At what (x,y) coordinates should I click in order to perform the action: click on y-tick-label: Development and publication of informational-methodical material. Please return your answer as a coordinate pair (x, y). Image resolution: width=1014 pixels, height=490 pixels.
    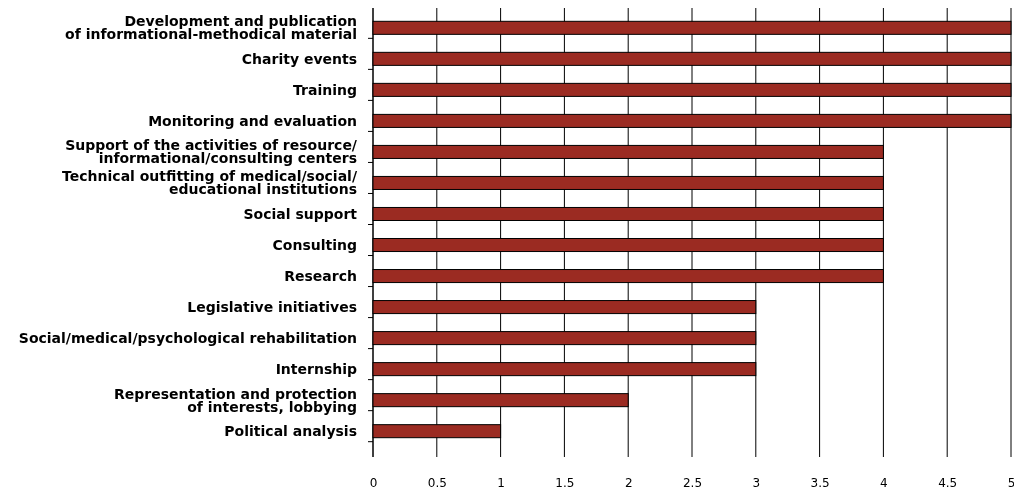
    Looking at the image, I should click on (211, 28).